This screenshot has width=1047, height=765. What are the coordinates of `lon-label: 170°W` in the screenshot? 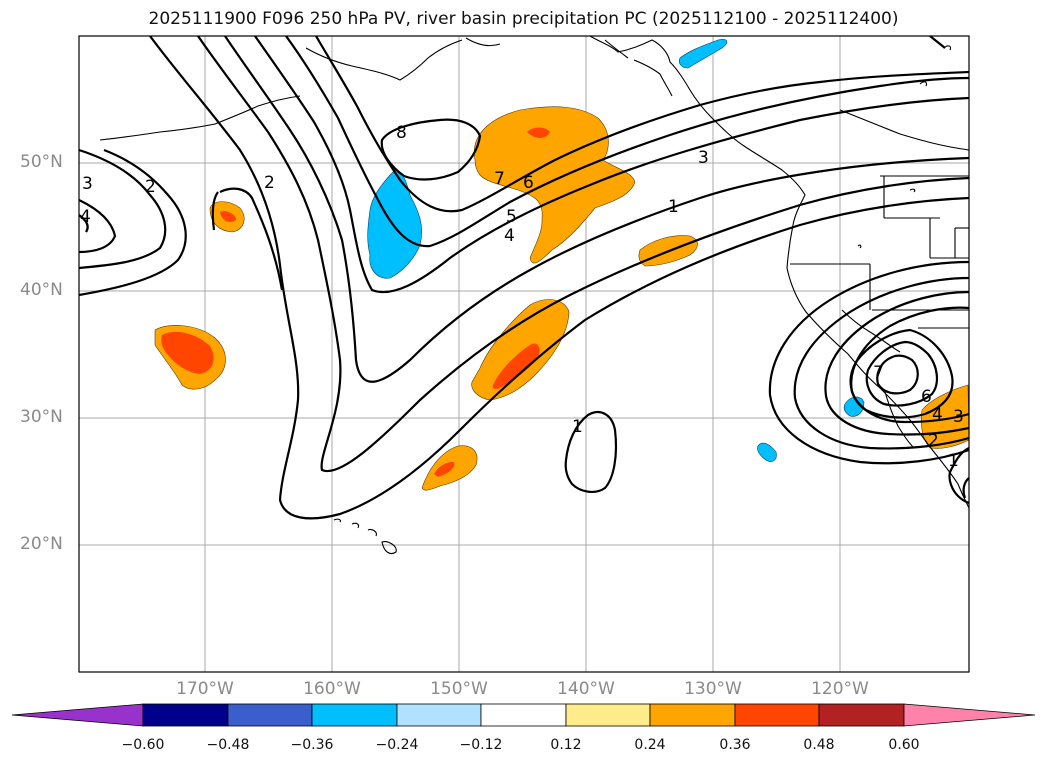 It's located at (205, 689).